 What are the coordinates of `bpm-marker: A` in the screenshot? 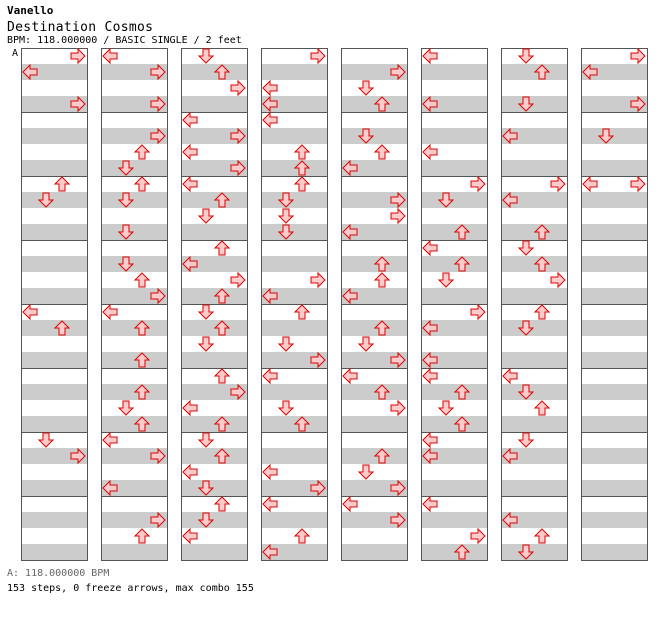 It's located at (15, 53).